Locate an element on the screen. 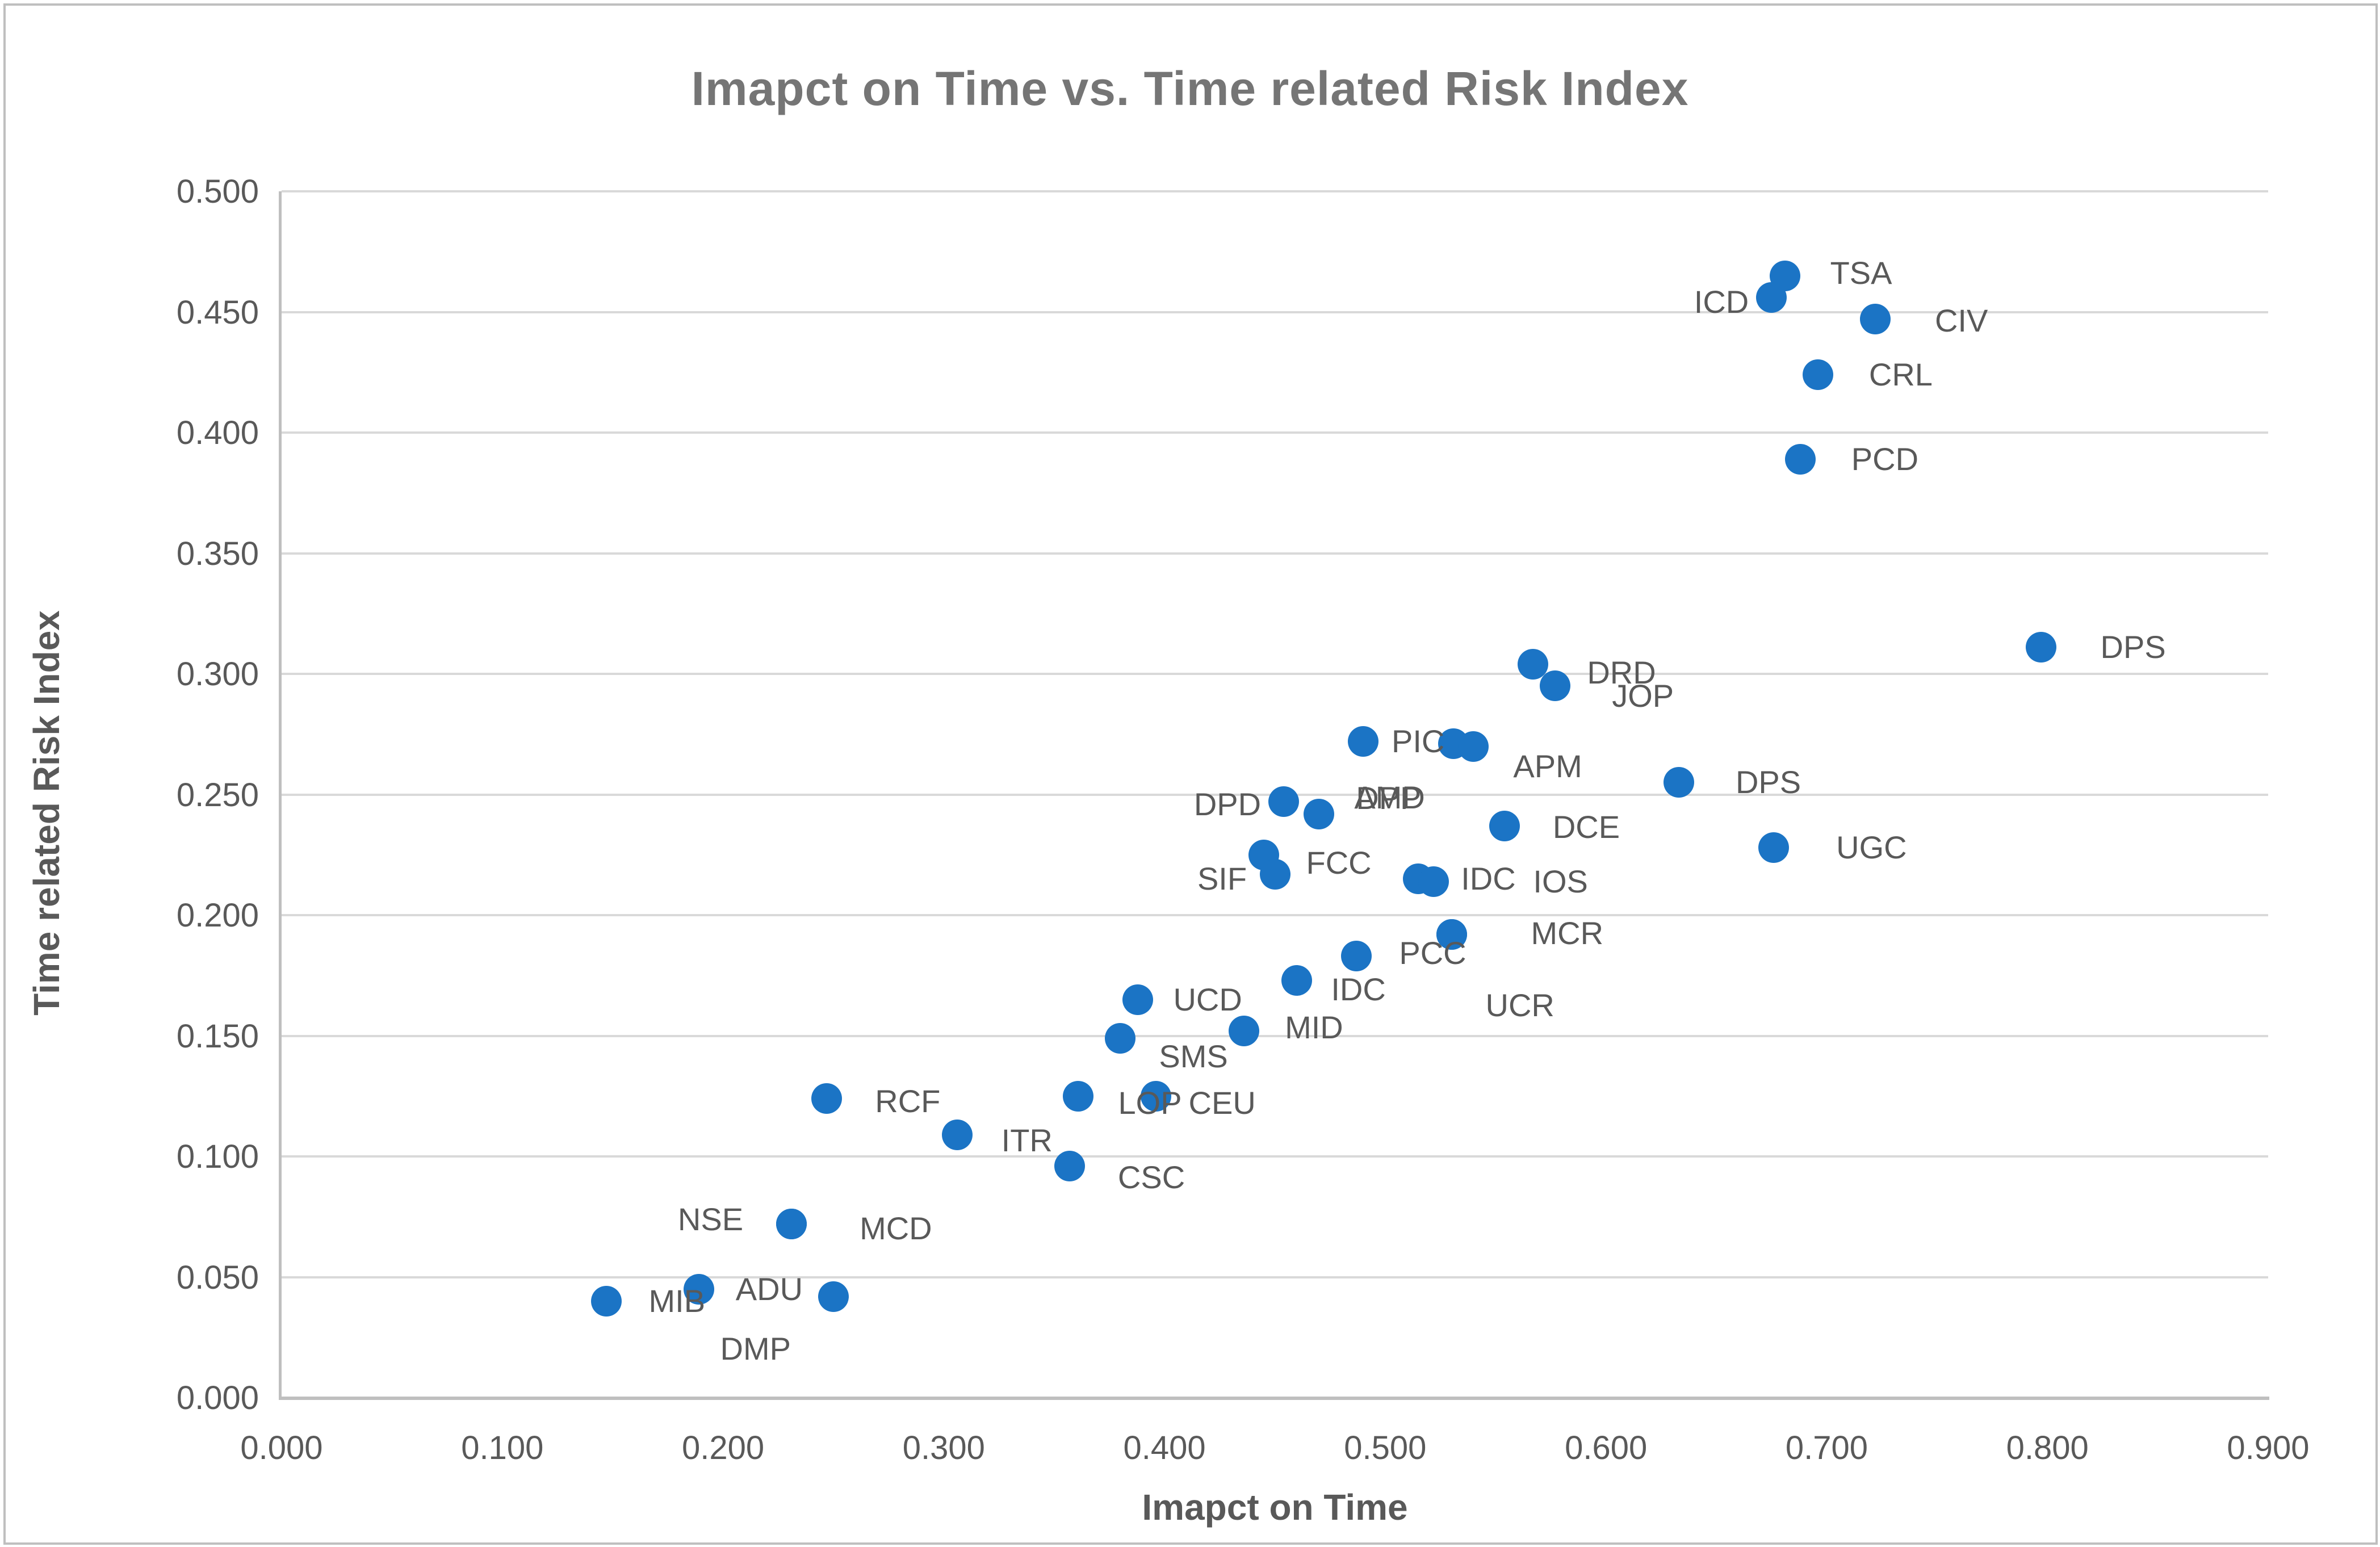  data-label-ceu: CEU is located at coordinates (1222, 1102).